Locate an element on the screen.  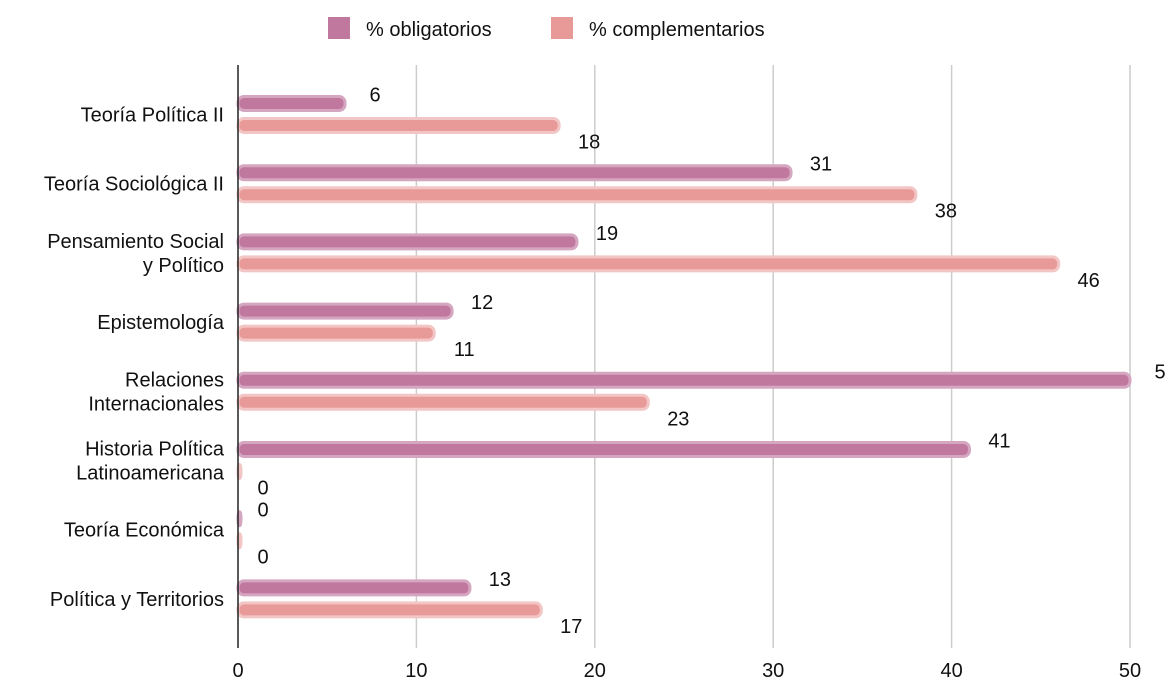
data-label: 17 is located at coordinates (571, 627).